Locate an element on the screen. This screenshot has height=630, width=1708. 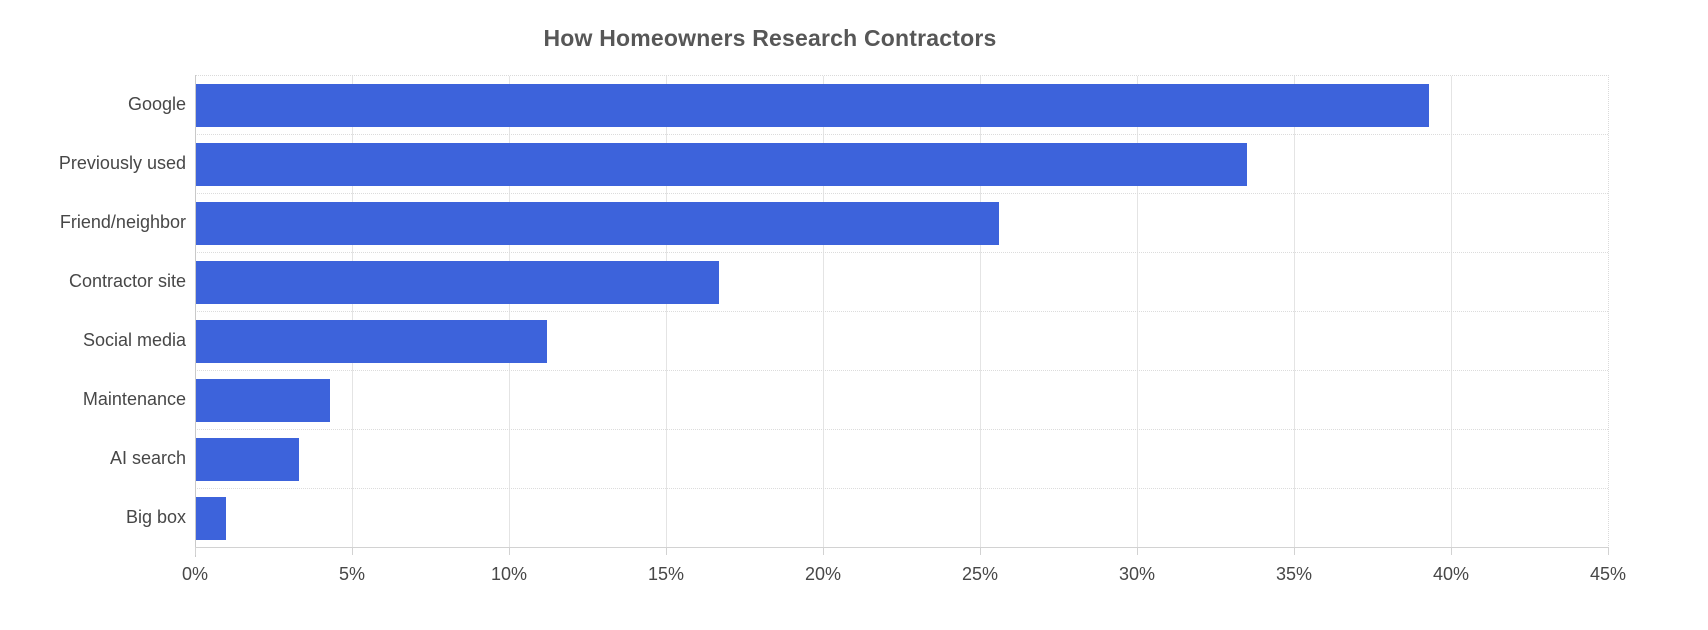
chart-title: How Homeowners Research Contractors is located at coordinates (770, 38).